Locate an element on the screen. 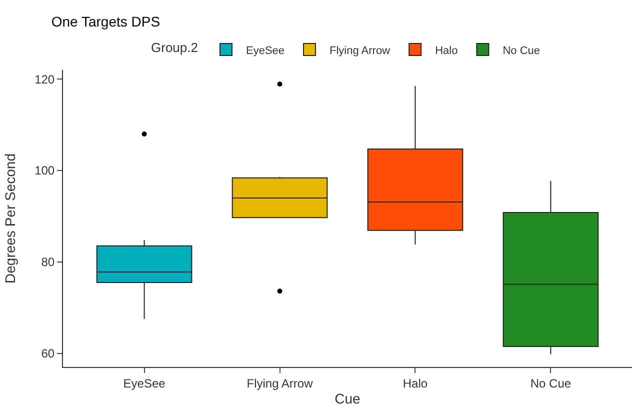 Image resolution: width=642 pixels, height=414 pixels. x-tick-label: Halo is located at coordinates (415, 383).